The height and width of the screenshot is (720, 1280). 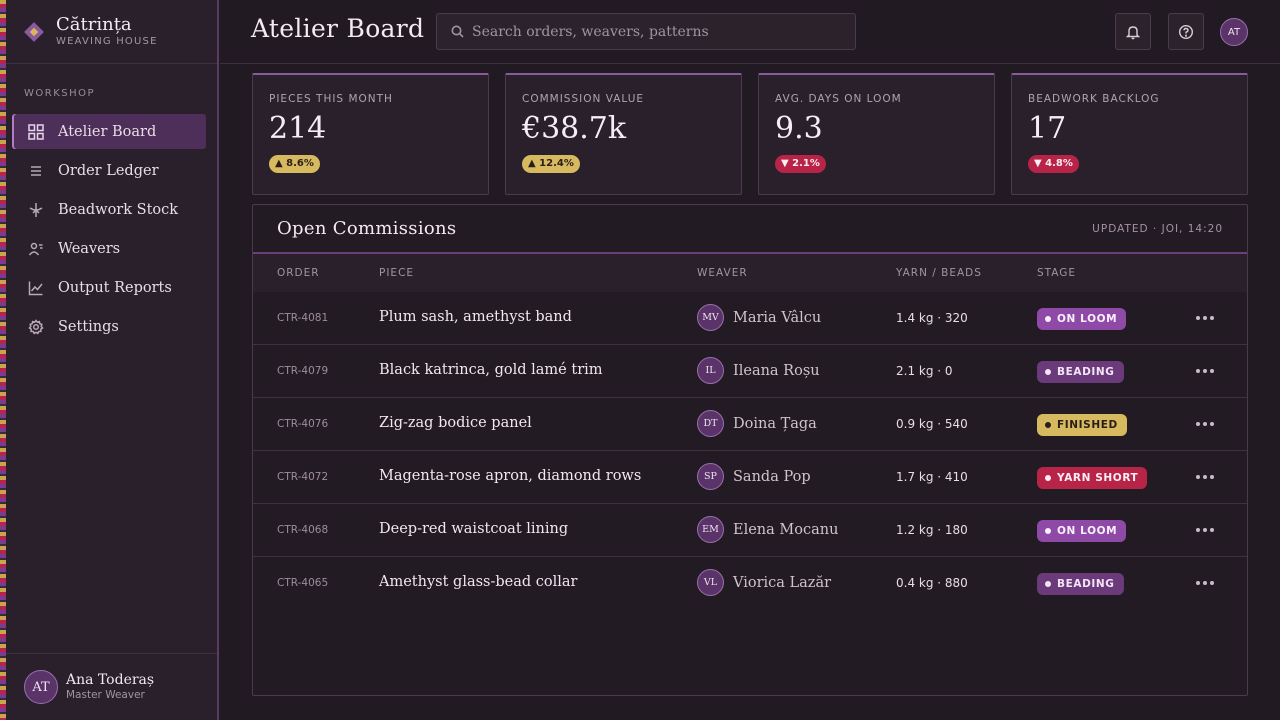 What do you see at coordinates (876, 134) in the screenshot?
I see `kpi-card-avg-days: AVG. DAYS ON LOOM 9.3 ▼ 2.1%` at bounding box center [876, 134].